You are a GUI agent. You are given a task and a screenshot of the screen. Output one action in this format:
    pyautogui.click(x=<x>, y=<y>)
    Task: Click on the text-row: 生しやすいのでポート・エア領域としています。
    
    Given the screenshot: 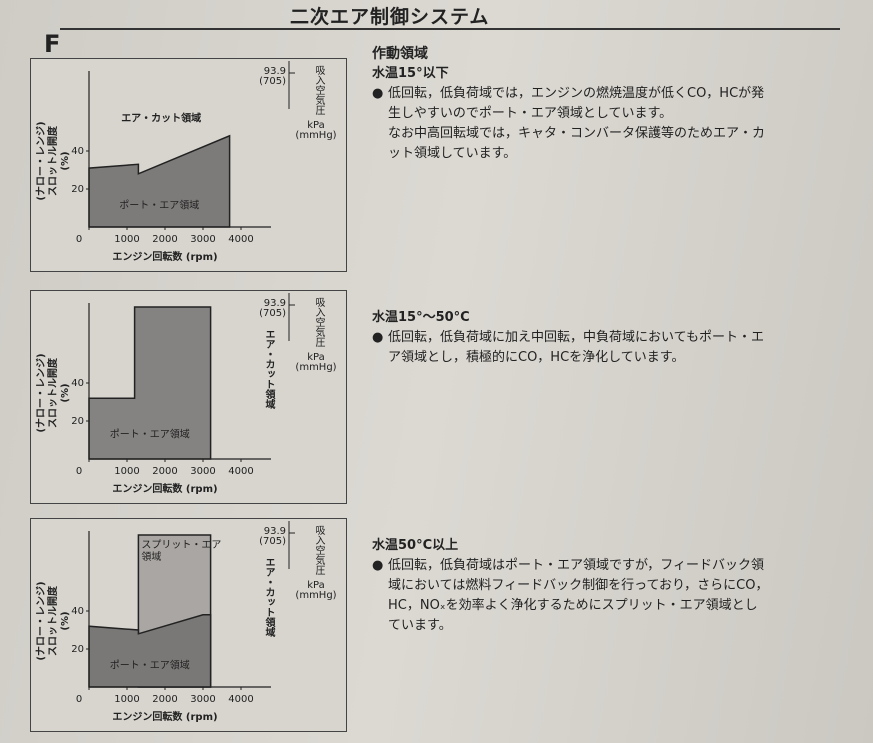 What is the action you would take?
    pyautogui.click(x=568, y=114)
    